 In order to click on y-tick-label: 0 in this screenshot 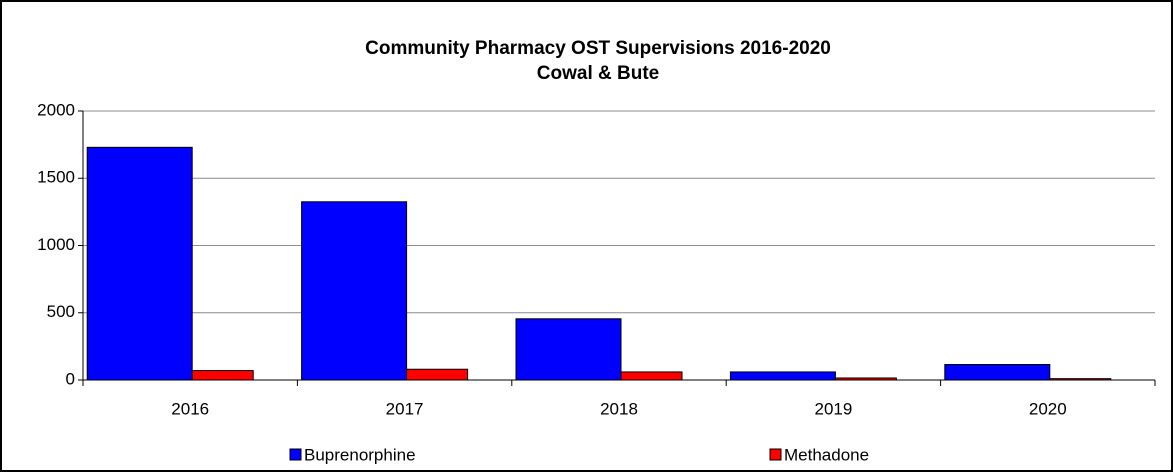, I will do `click(70, 378)`.